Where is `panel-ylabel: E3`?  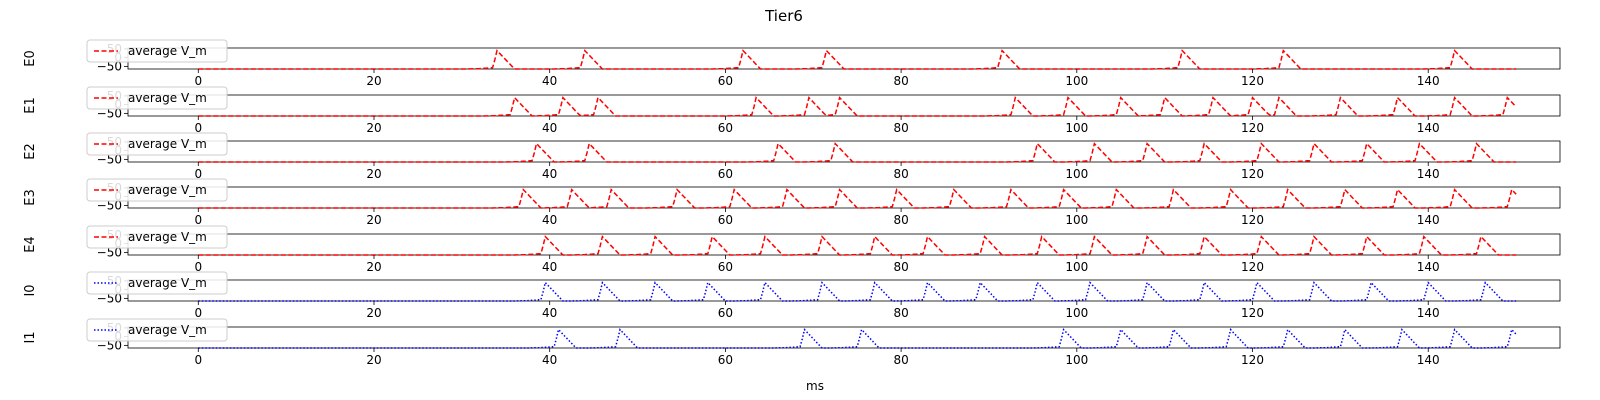
panel-ylabel: E3 is located at coordinates (30, 197).